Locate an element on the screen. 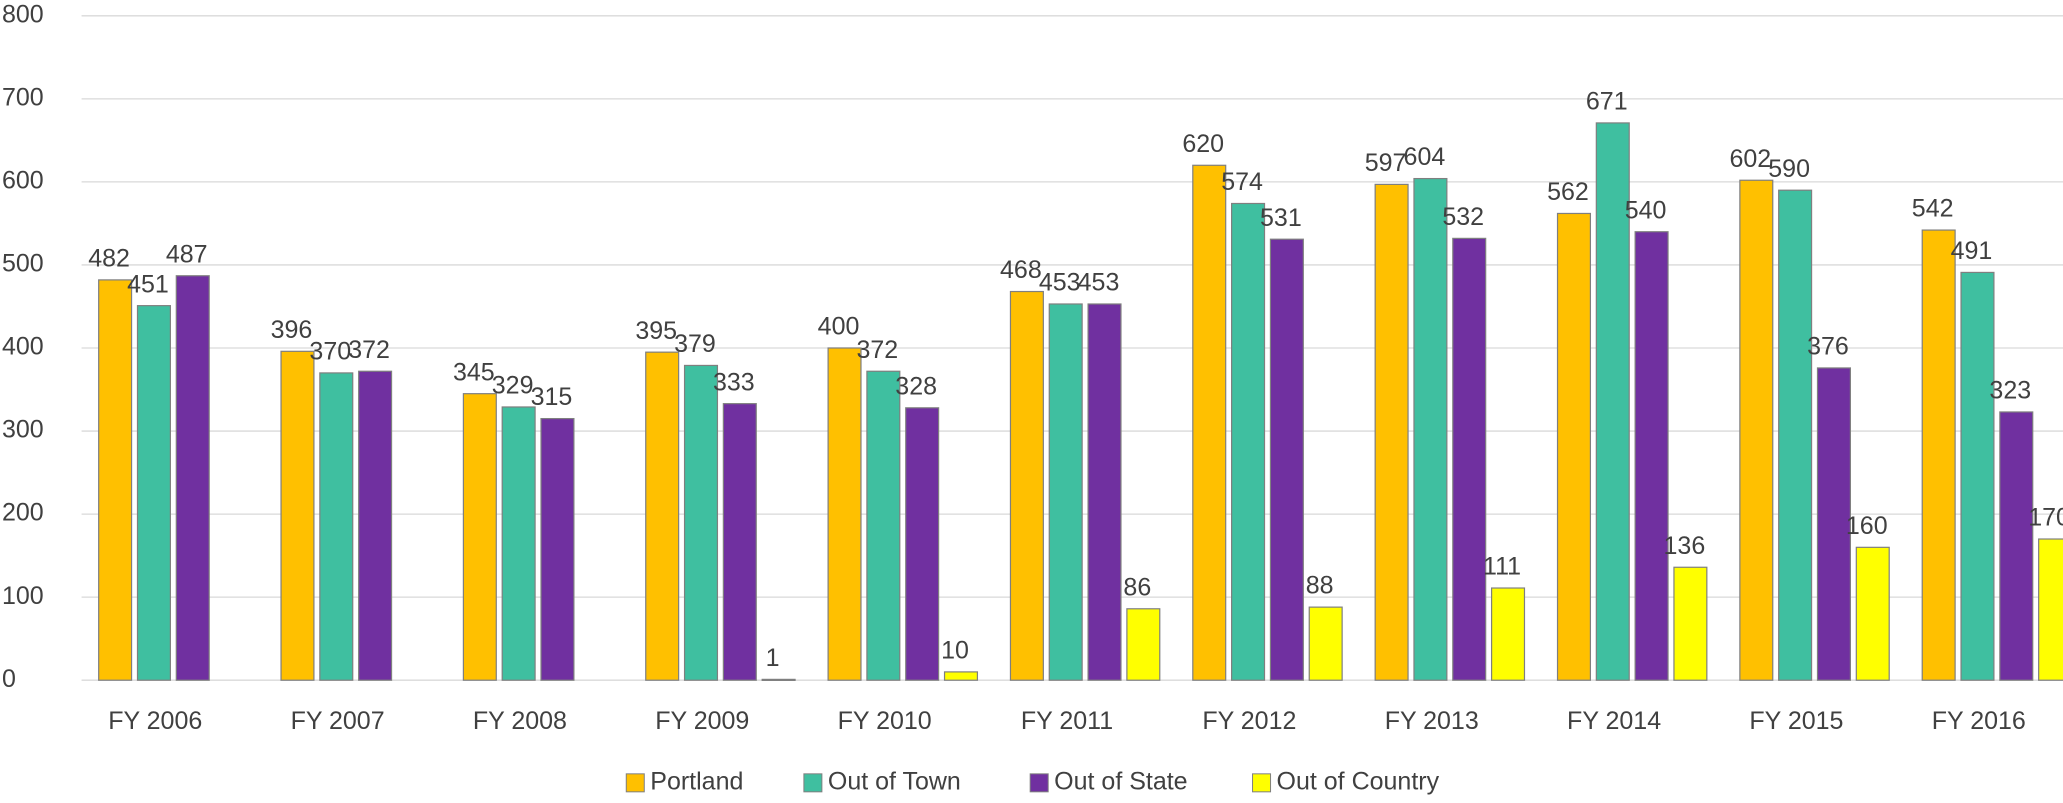 The height and width of the screenshot is (803, 2063). value-label: 597 is located at coordinates (1386, 163).